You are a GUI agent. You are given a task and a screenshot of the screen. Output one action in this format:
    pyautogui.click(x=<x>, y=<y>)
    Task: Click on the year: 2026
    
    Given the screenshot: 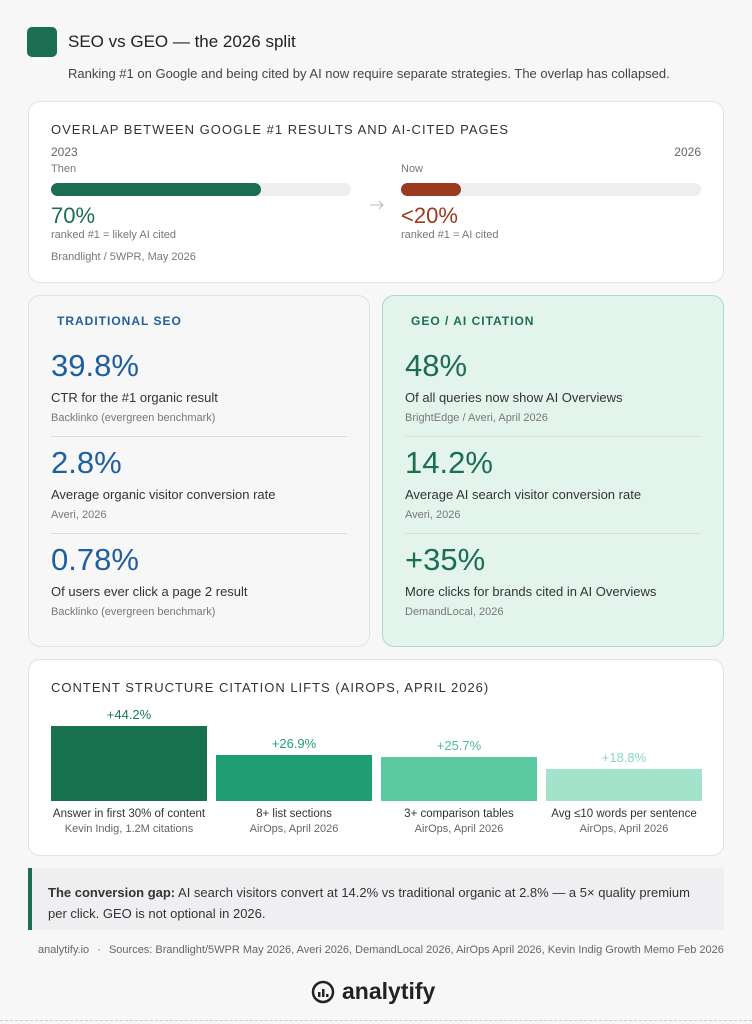 What is the action you would take?
    pyautogui.click(x=687, y=152)
    